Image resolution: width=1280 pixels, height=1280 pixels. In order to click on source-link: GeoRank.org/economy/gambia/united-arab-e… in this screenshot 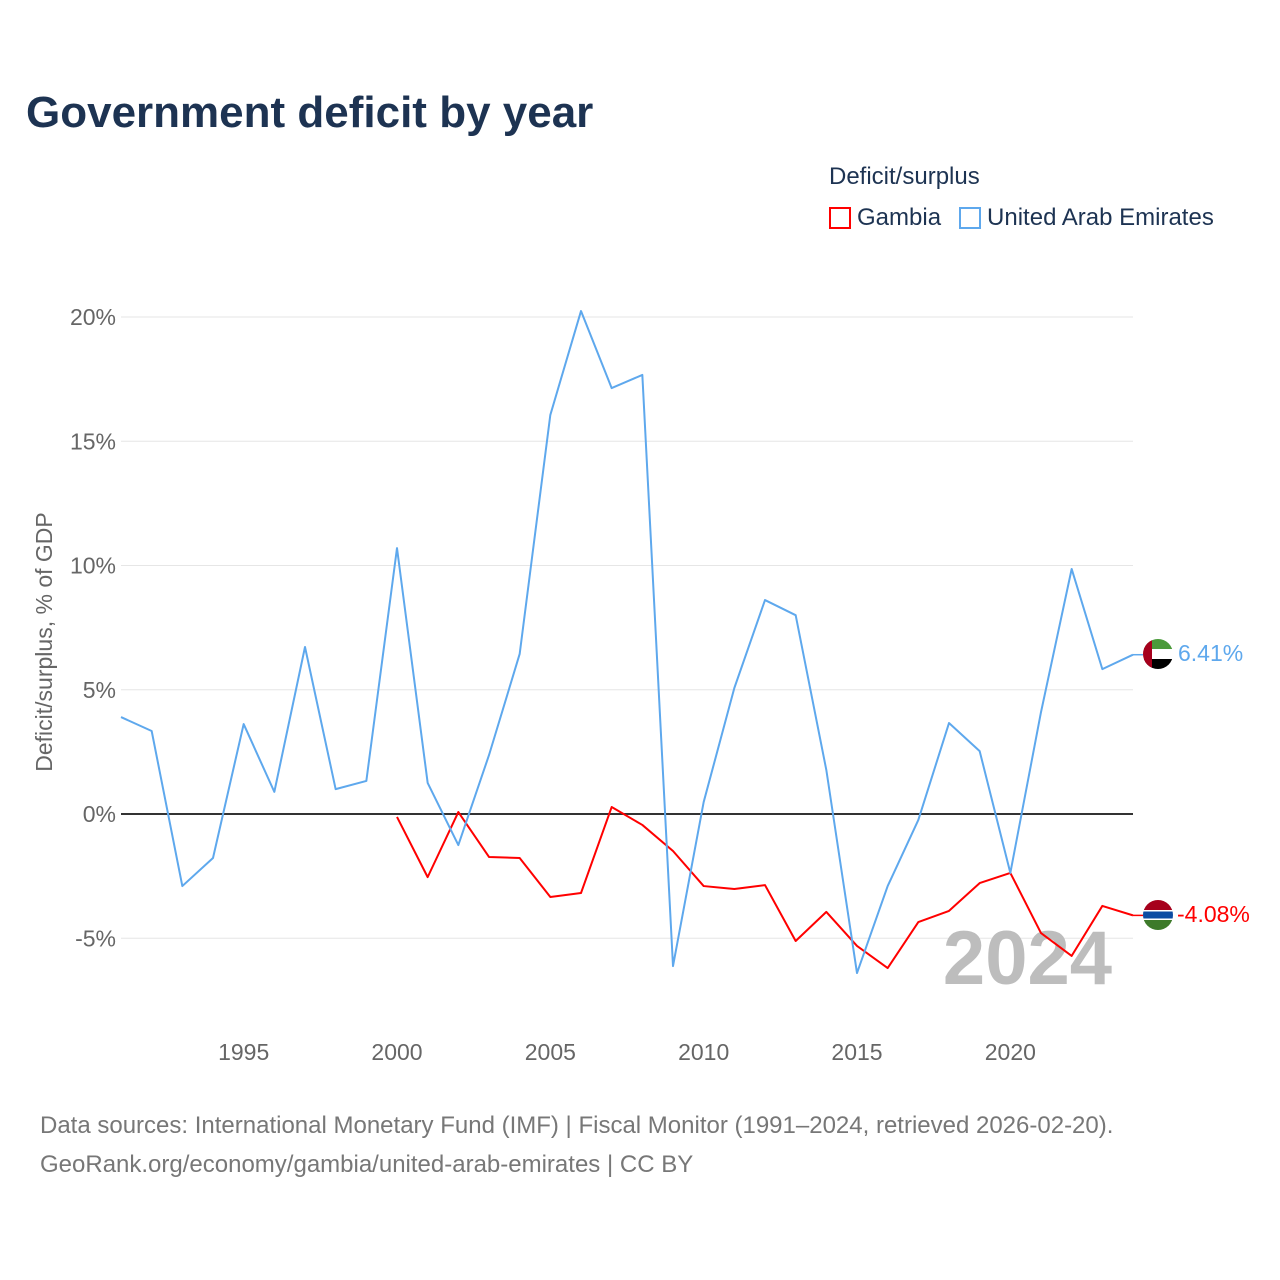, I will do `click(367, 1164)`.